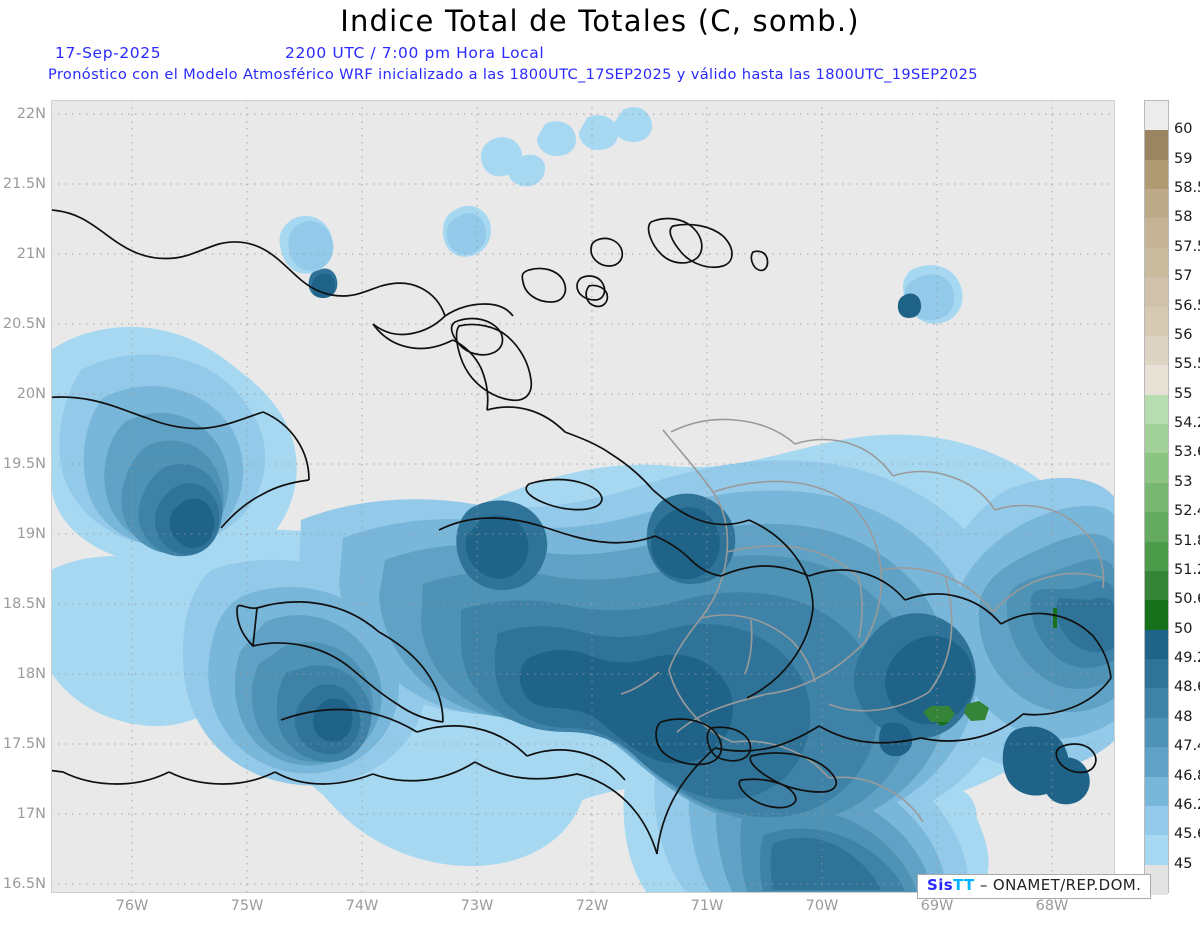 Image resolution: width=1200 pixels, height=927 pixels. What do you see at coordinates (1187, 569) in the screenshot?
I see `colorbar-tick-label: 51.2` at bounding box center [1187, 569].